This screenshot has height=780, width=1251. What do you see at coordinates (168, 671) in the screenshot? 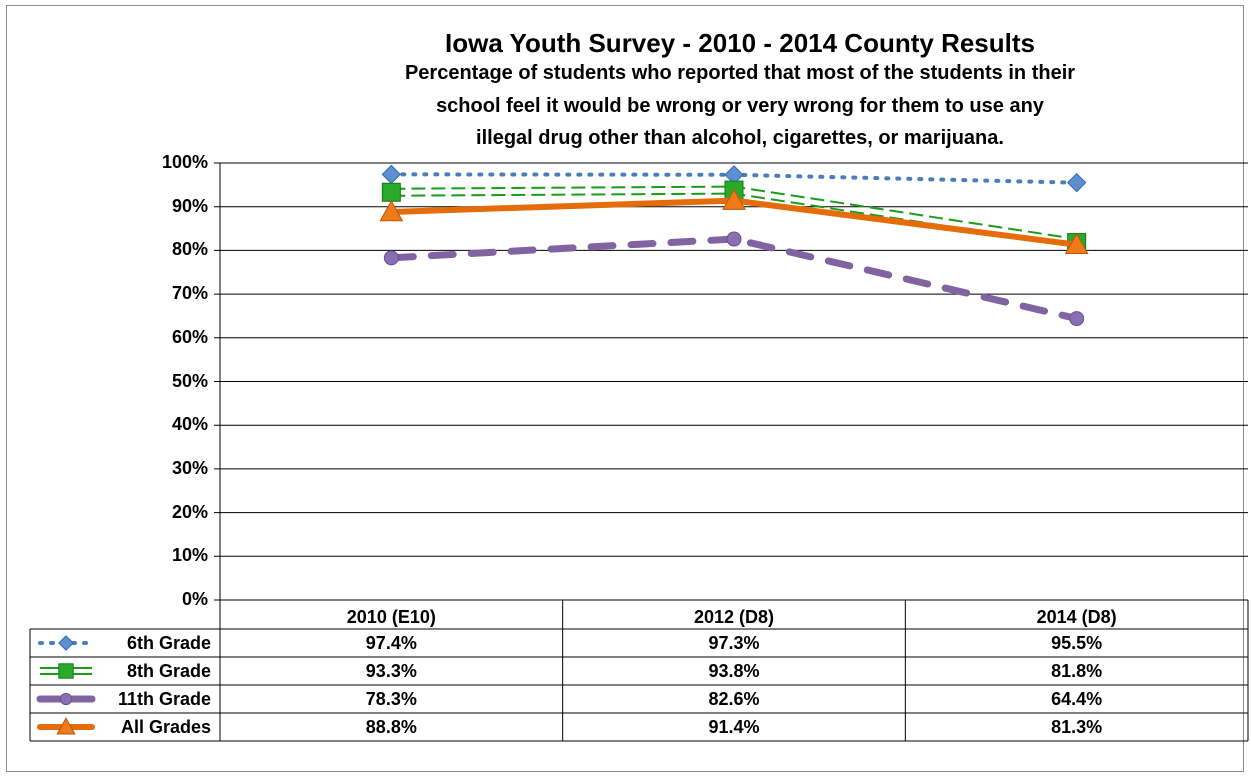
I see `legend-label-8th-grade: 8th Grade` at bounding box center [168, 671].